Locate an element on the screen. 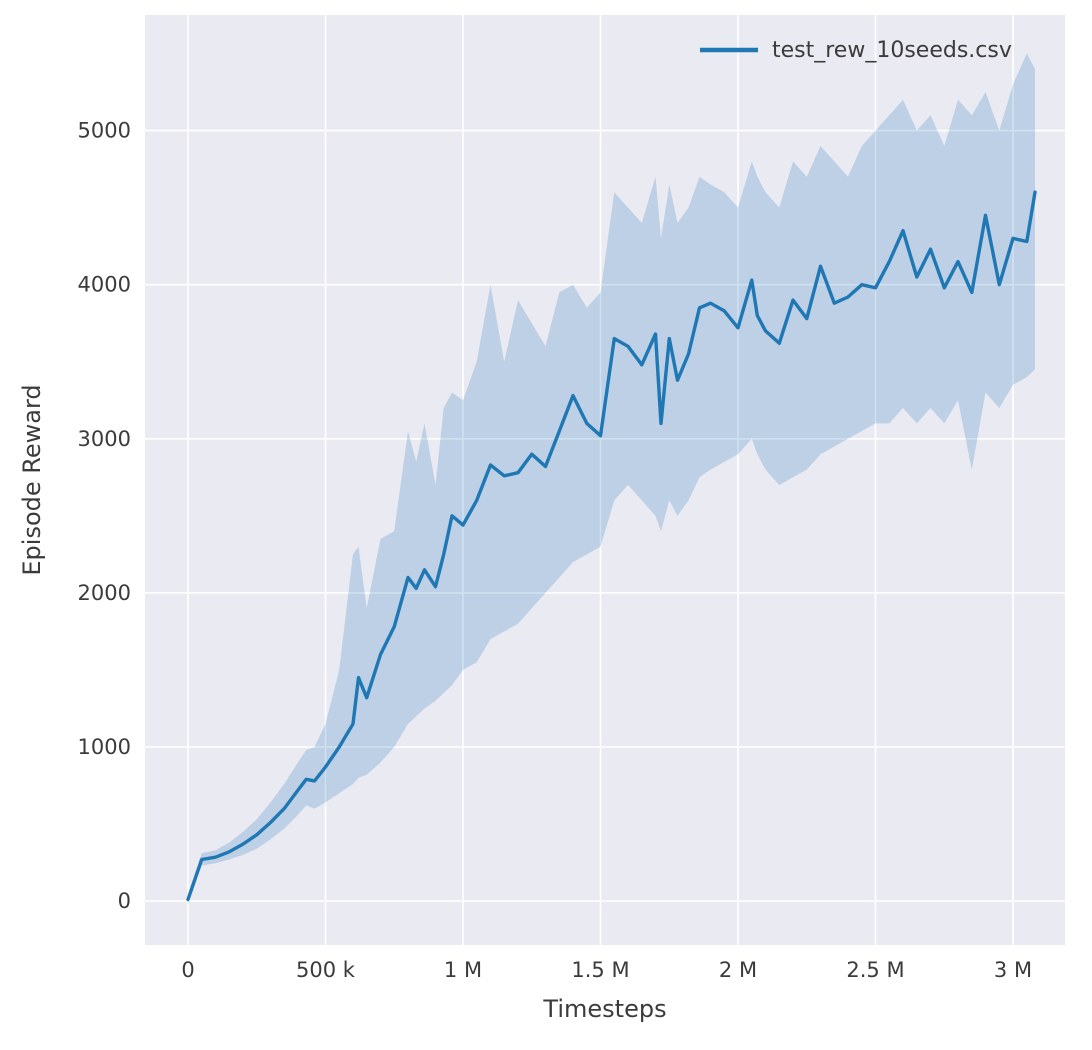  legend-label: test_rew_10seeds.csv is located at coordinates (892, 50).